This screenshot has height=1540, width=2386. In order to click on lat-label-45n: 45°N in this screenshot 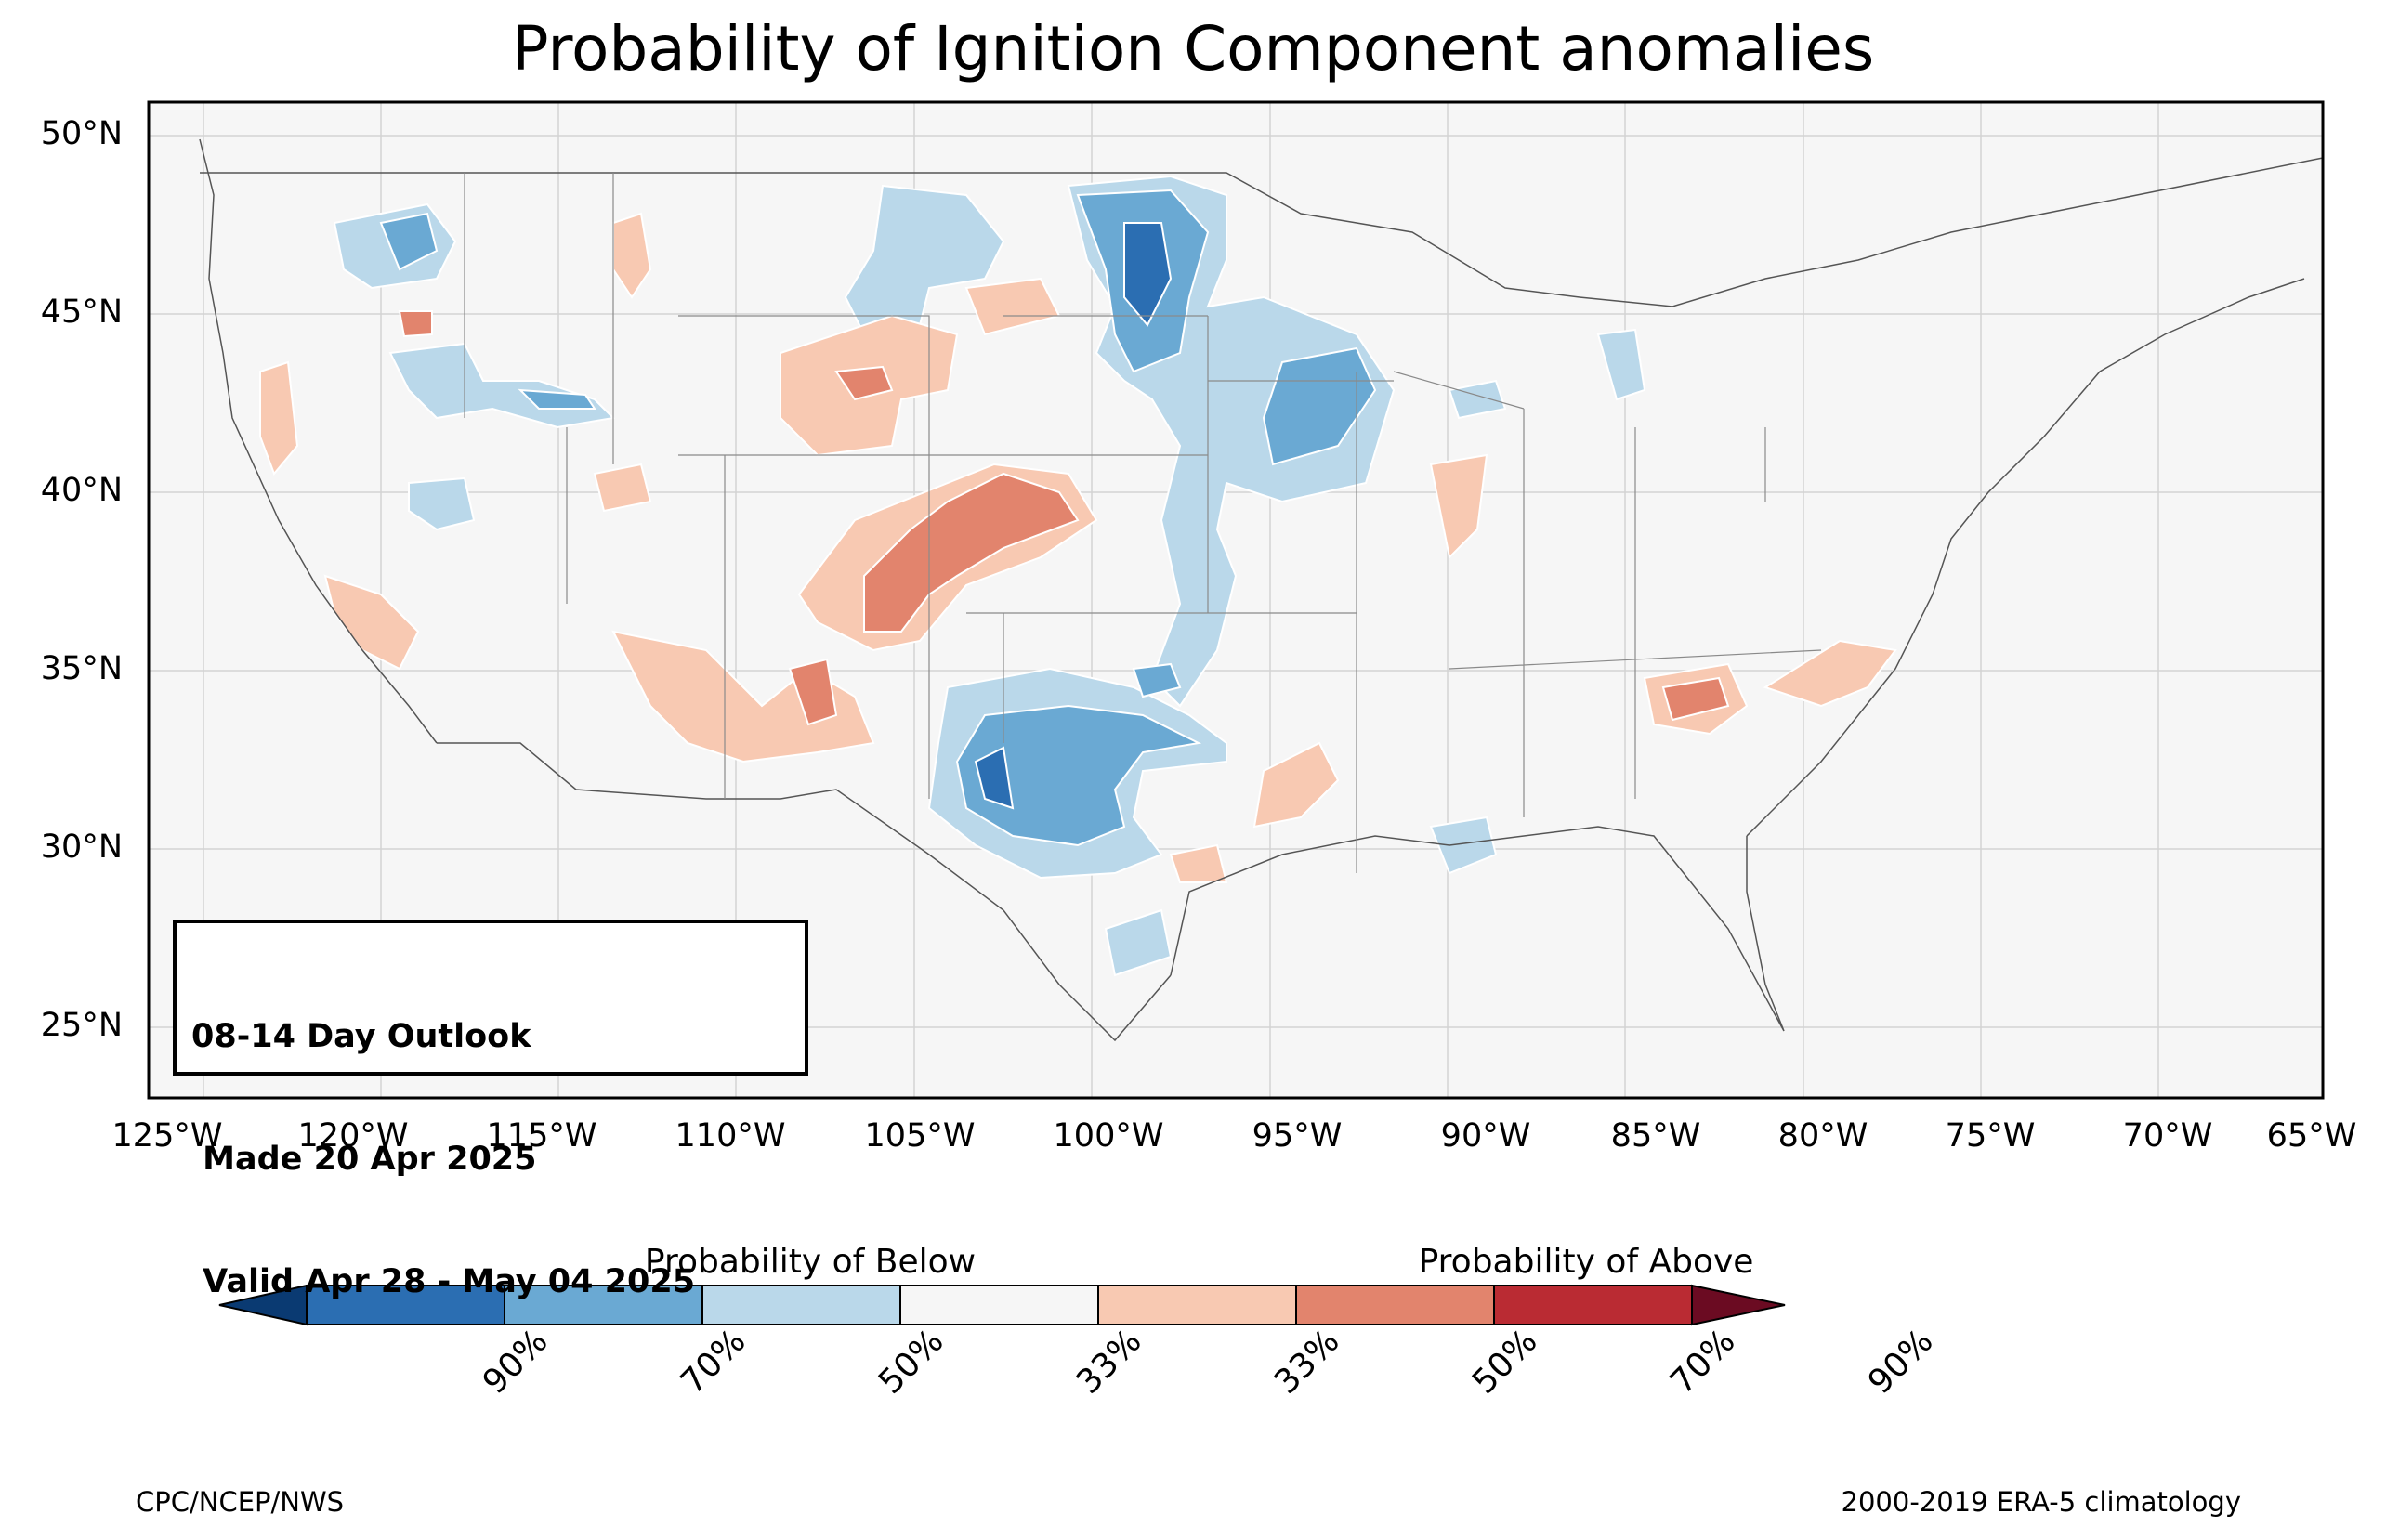, I will do `click(81, 312)`.